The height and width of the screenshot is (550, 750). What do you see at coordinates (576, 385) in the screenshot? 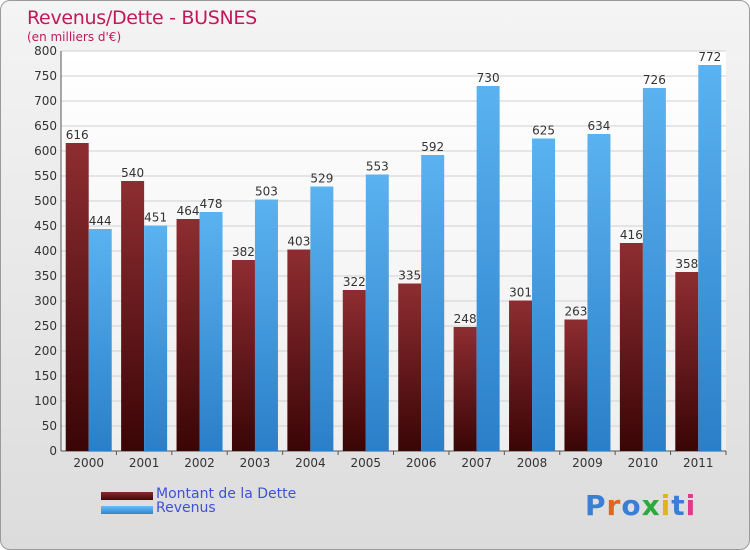
I see `bar-debt-2009` at bounding box center [576, 385].